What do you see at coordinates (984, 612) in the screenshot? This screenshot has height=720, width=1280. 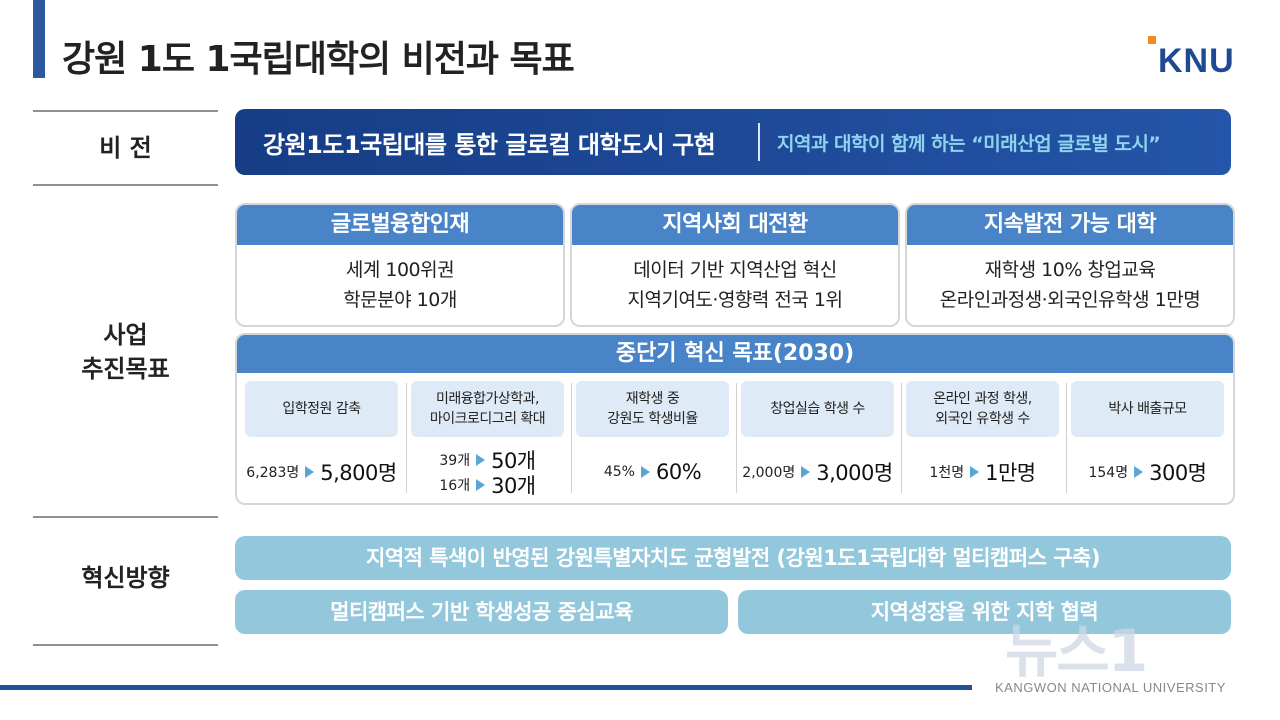 I see `direction-regional-collab: 지역성장을 위한 지학 협력` at bounding box center [984, 612].